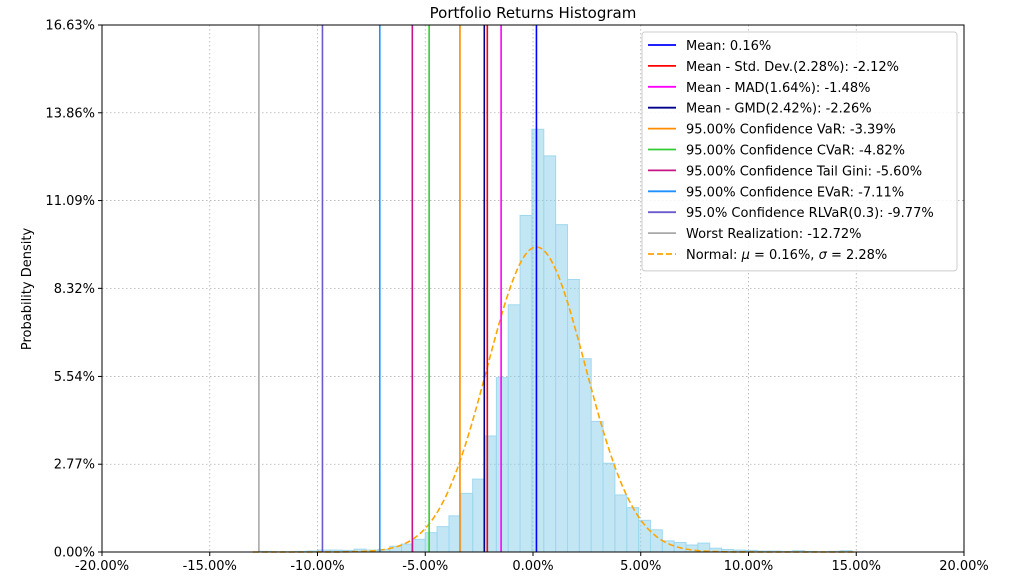  I want to click on x-tick-label: -10.00%, so click(317, 566).